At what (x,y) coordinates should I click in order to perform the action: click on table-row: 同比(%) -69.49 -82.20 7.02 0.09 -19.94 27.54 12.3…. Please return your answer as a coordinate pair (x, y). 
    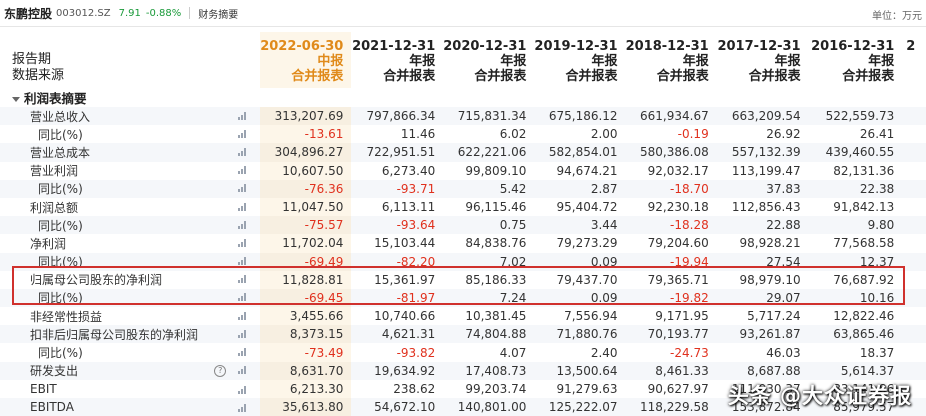
    Looking at the image, I should click on (463, 261).